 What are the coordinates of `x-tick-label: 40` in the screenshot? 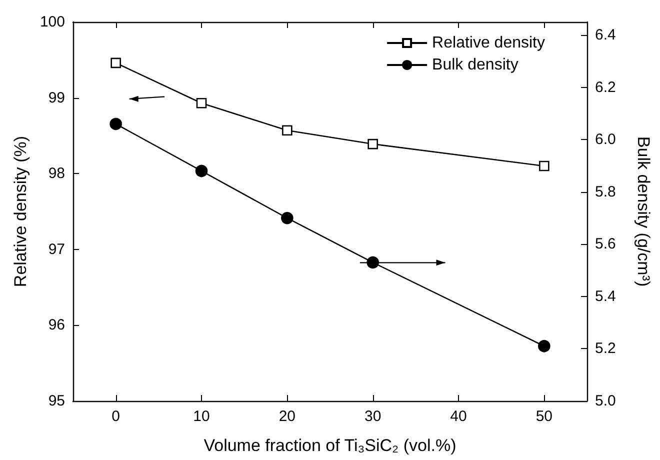 It's located at (458, 416).